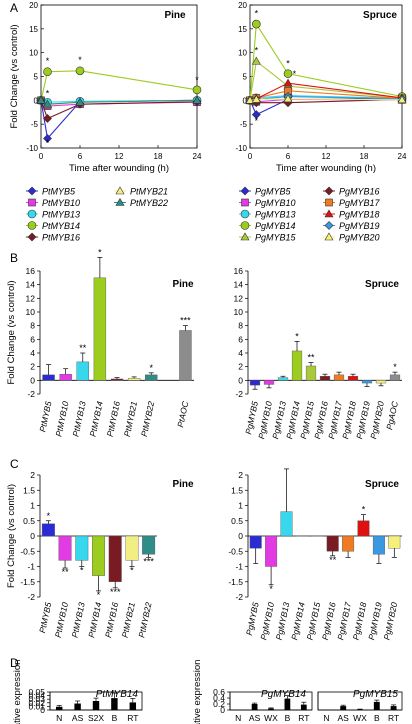 This screenshot has width=412, height=724. Describe the element at coordinates (325, 378) in the screenshot. I see `bar-pgmyb16` at that location.